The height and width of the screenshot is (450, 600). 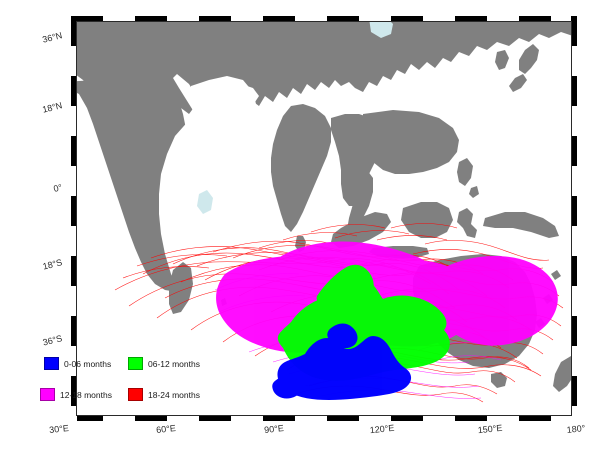 What do you see at coordinates (174, 363) in the screenshot?
I see `legend-label-06-12-months: 06-12 months` at bounding box center [174, 363].